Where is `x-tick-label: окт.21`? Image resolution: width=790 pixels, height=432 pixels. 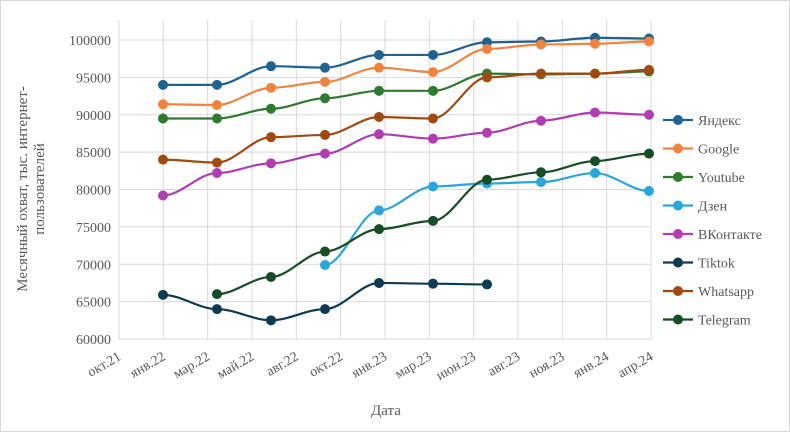 x-tick-label: окт.21 is located at coordinates (104, 364).